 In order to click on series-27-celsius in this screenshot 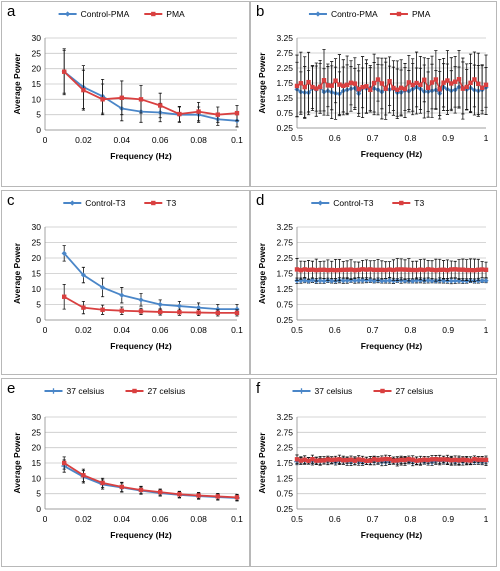, I will do `click(151, 478)`.